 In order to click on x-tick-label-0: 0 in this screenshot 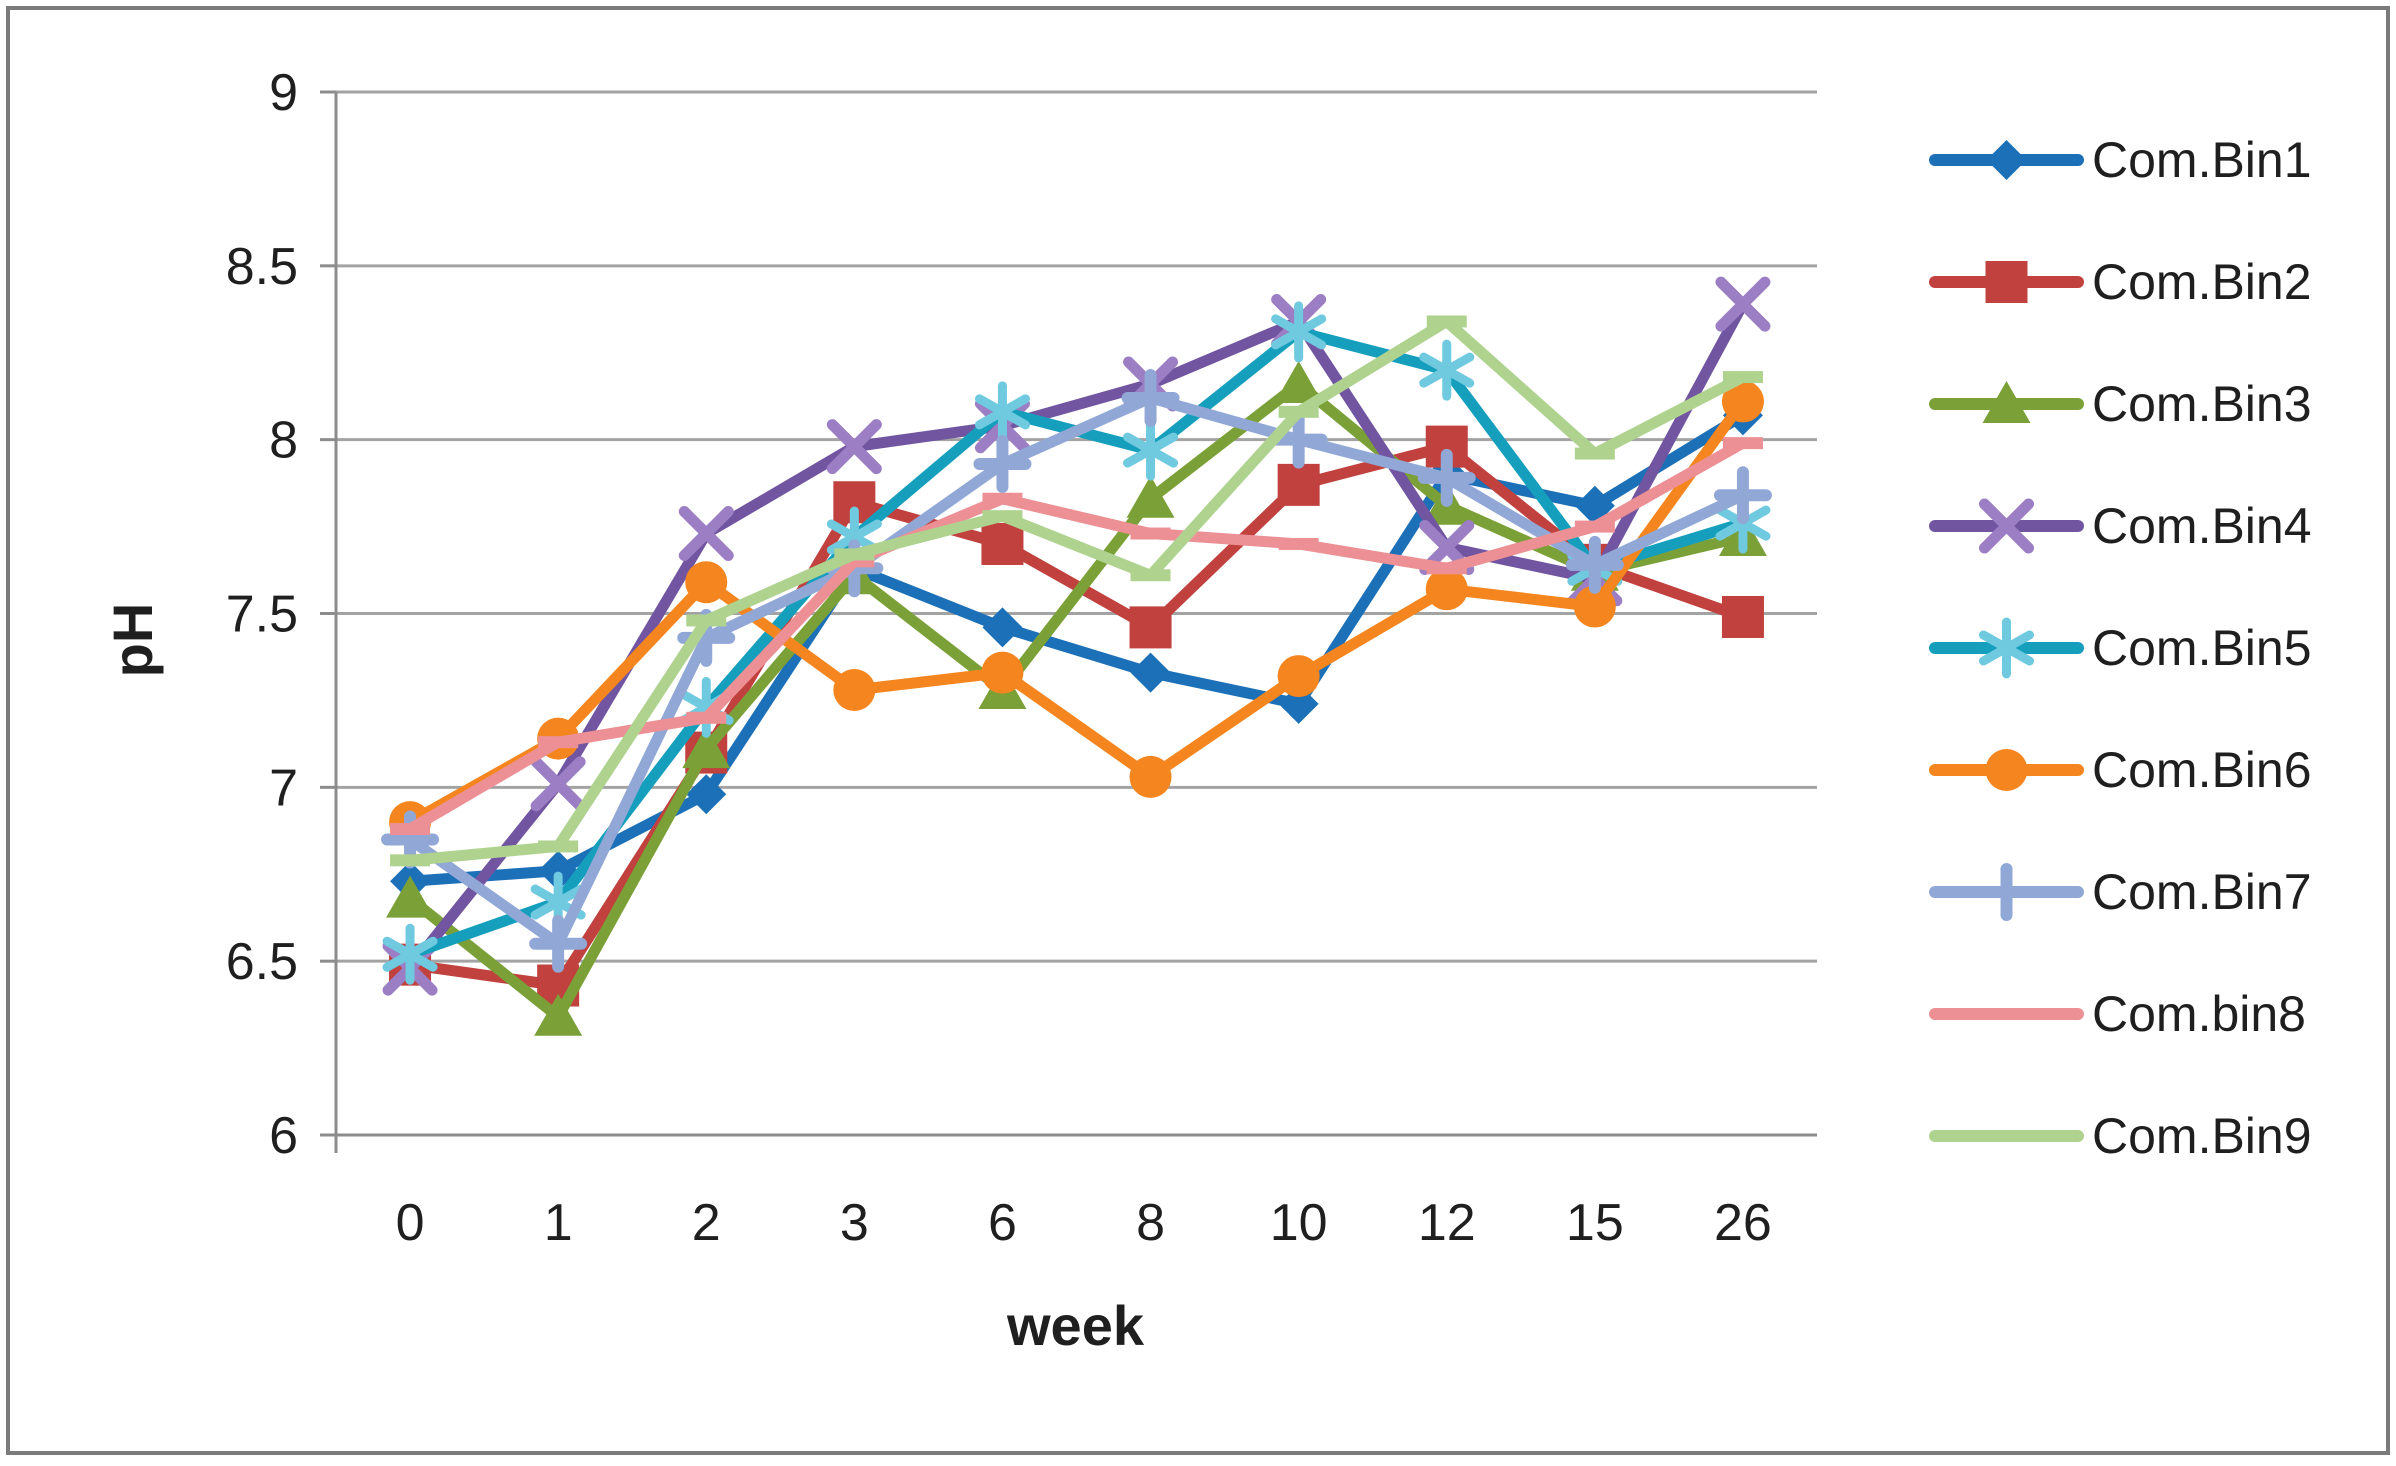, I will do `click(410, 1223)`.